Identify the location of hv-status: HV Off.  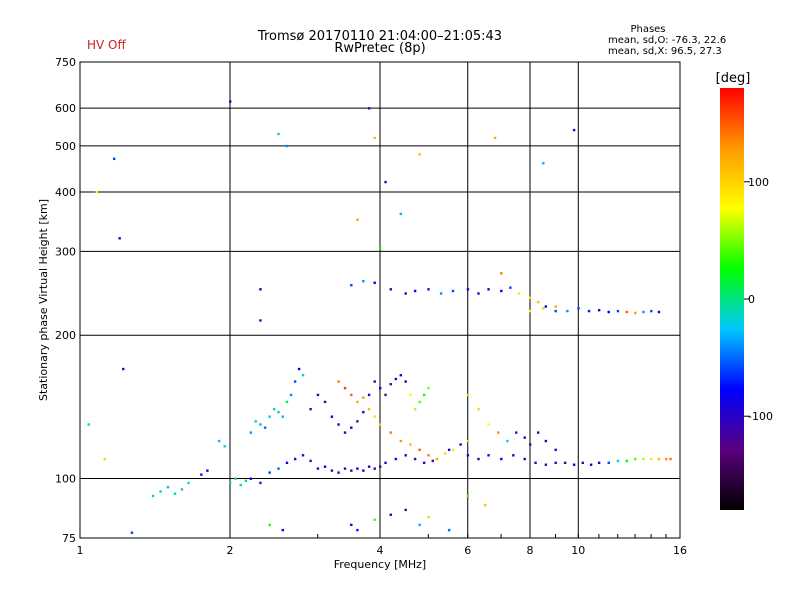
(106, 45).